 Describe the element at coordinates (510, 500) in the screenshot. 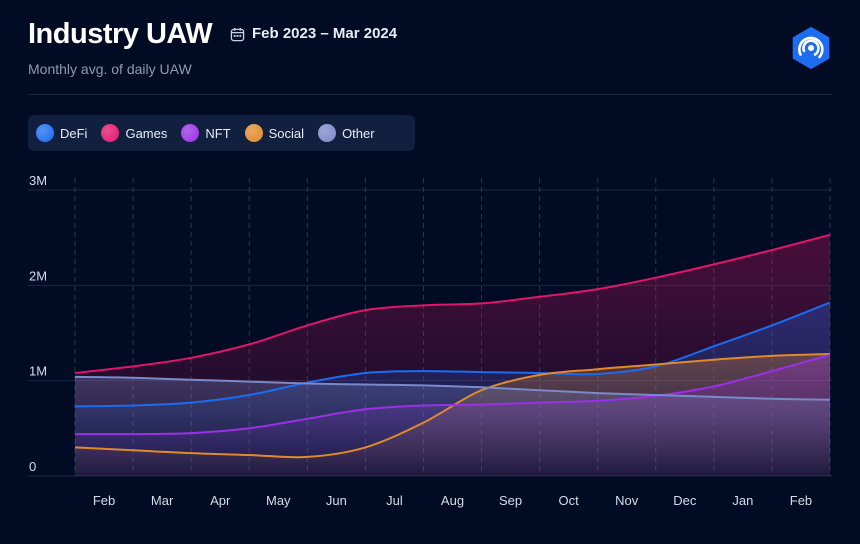

I see `x-tick-label: Sep` at that location.